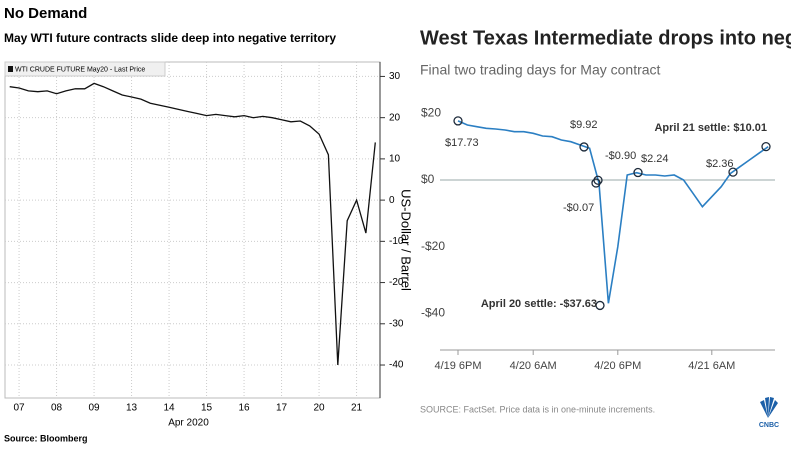 The height and width of the screenshot is (449, 791). What do you see at coordinates (710, 128) in the screenshot?
I see `annotation-label: April 21 settle: $10.01` at bounding box center [710, 128].